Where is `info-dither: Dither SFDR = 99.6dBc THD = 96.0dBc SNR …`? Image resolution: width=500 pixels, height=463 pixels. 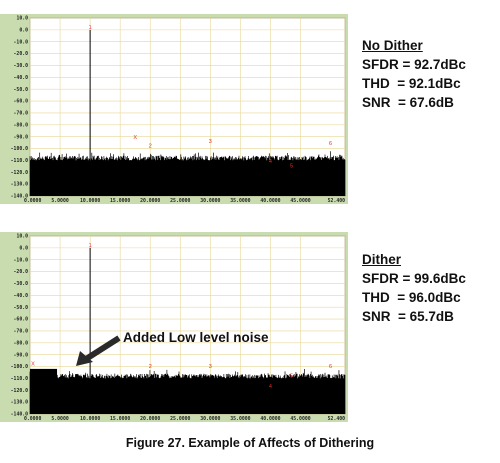 info-dither: Dither SFDR = 99.6dBc THD = 96.0dBc SNR … is located at coordinates (414, 288).